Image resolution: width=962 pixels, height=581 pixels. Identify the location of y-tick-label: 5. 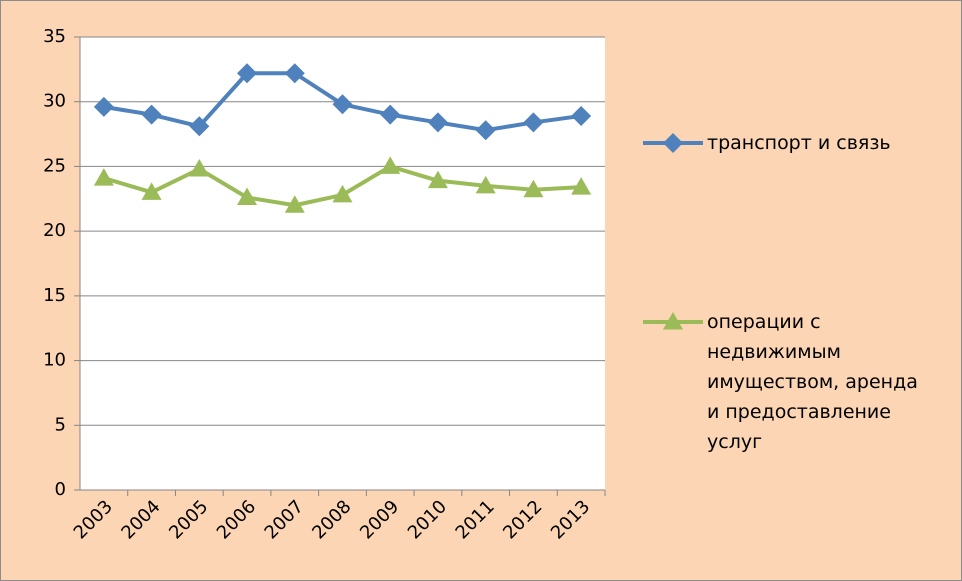
(60, 424).